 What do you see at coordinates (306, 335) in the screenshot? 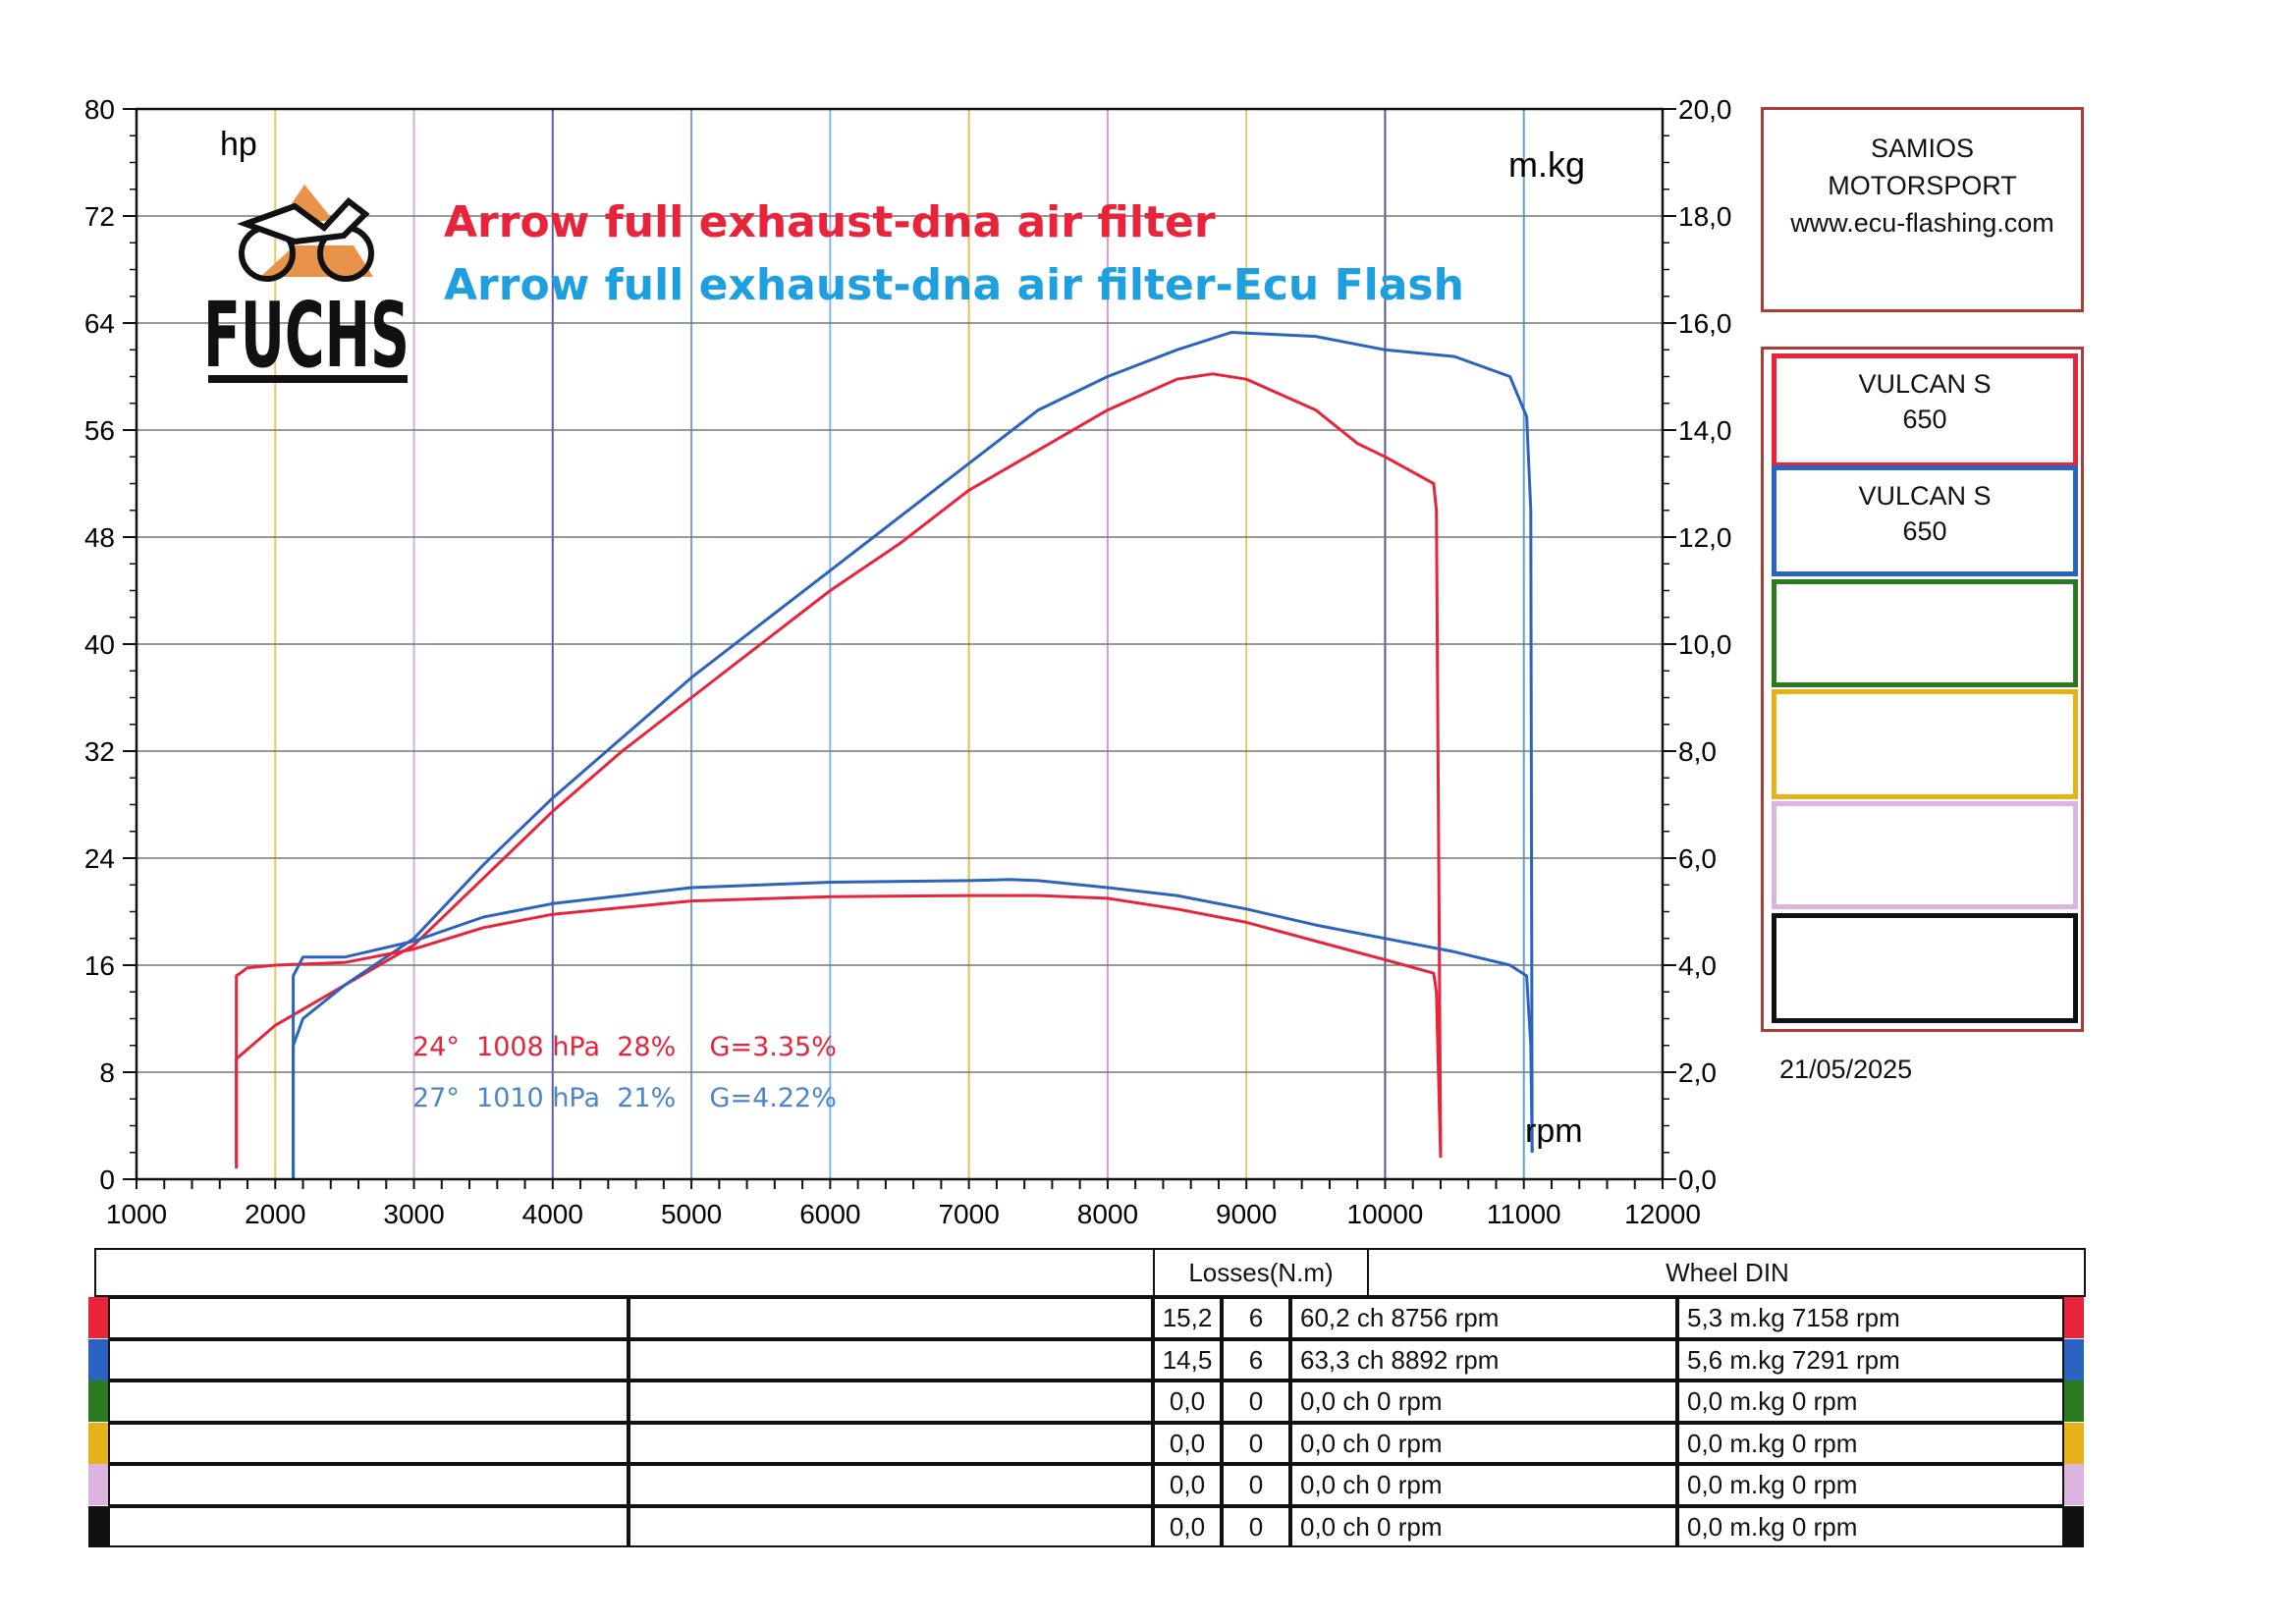
I see `logo-text: FUCHS` at bounding box center [306, 335].